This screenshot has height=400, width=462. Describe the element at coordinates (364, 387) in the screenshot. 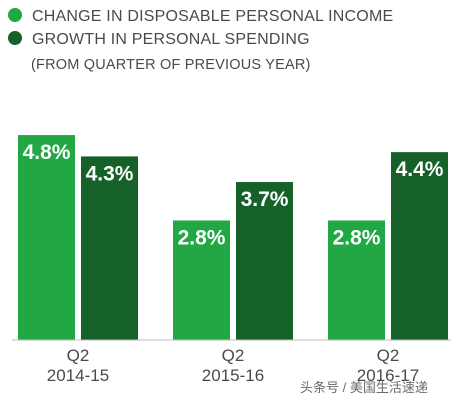

I see `watermark-text: 头条号 / 美国生活速递` at that location.